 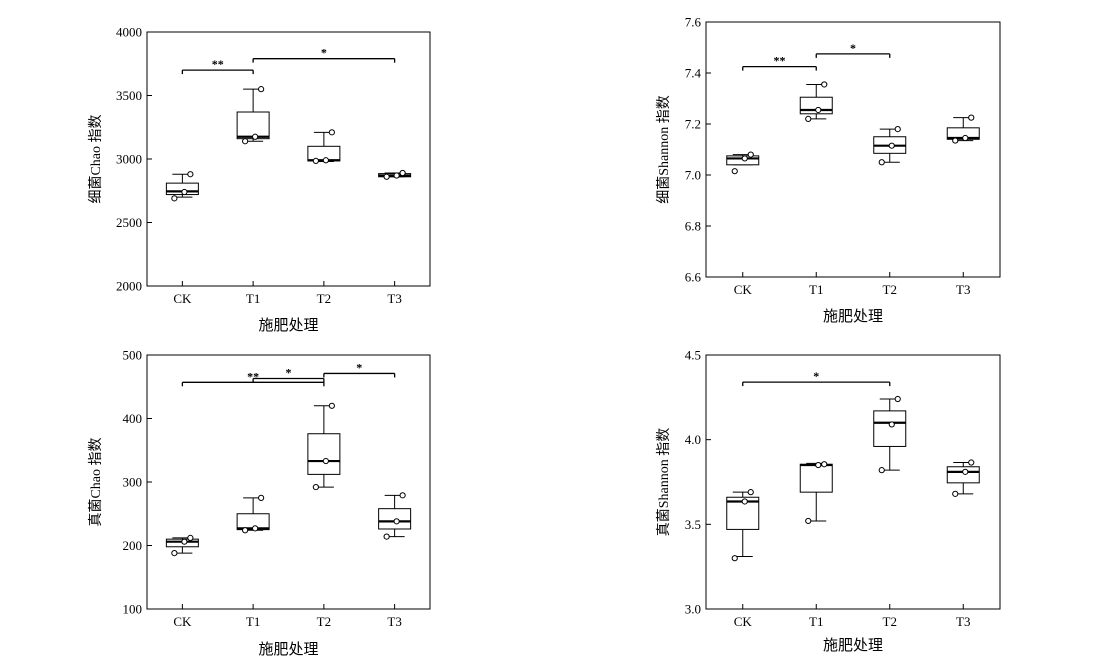 What do you see at coordinates (693, 439) in the screenshot?
I see `y-tick-label: 4.0` at bounding box center [693, 439].